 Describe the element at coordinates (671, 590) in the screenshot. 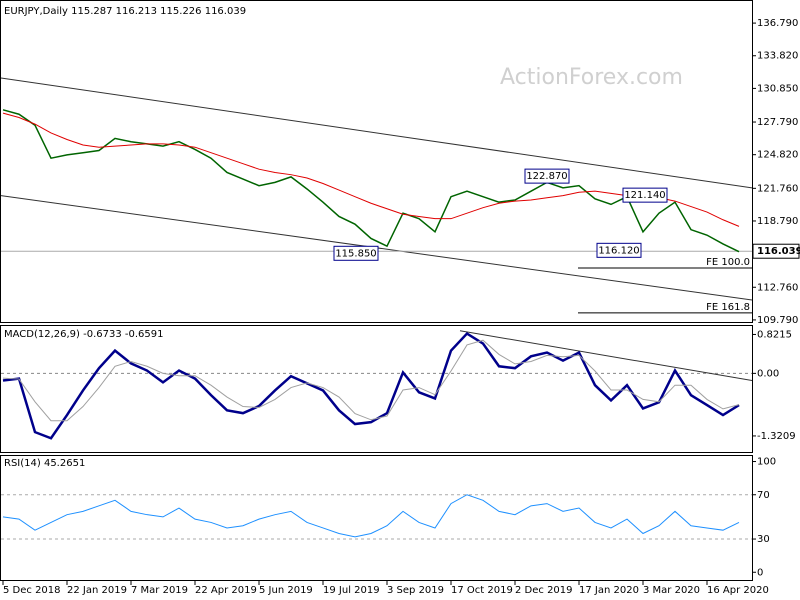

I see `x-tick-label: 3 Mar 2020` at that location.